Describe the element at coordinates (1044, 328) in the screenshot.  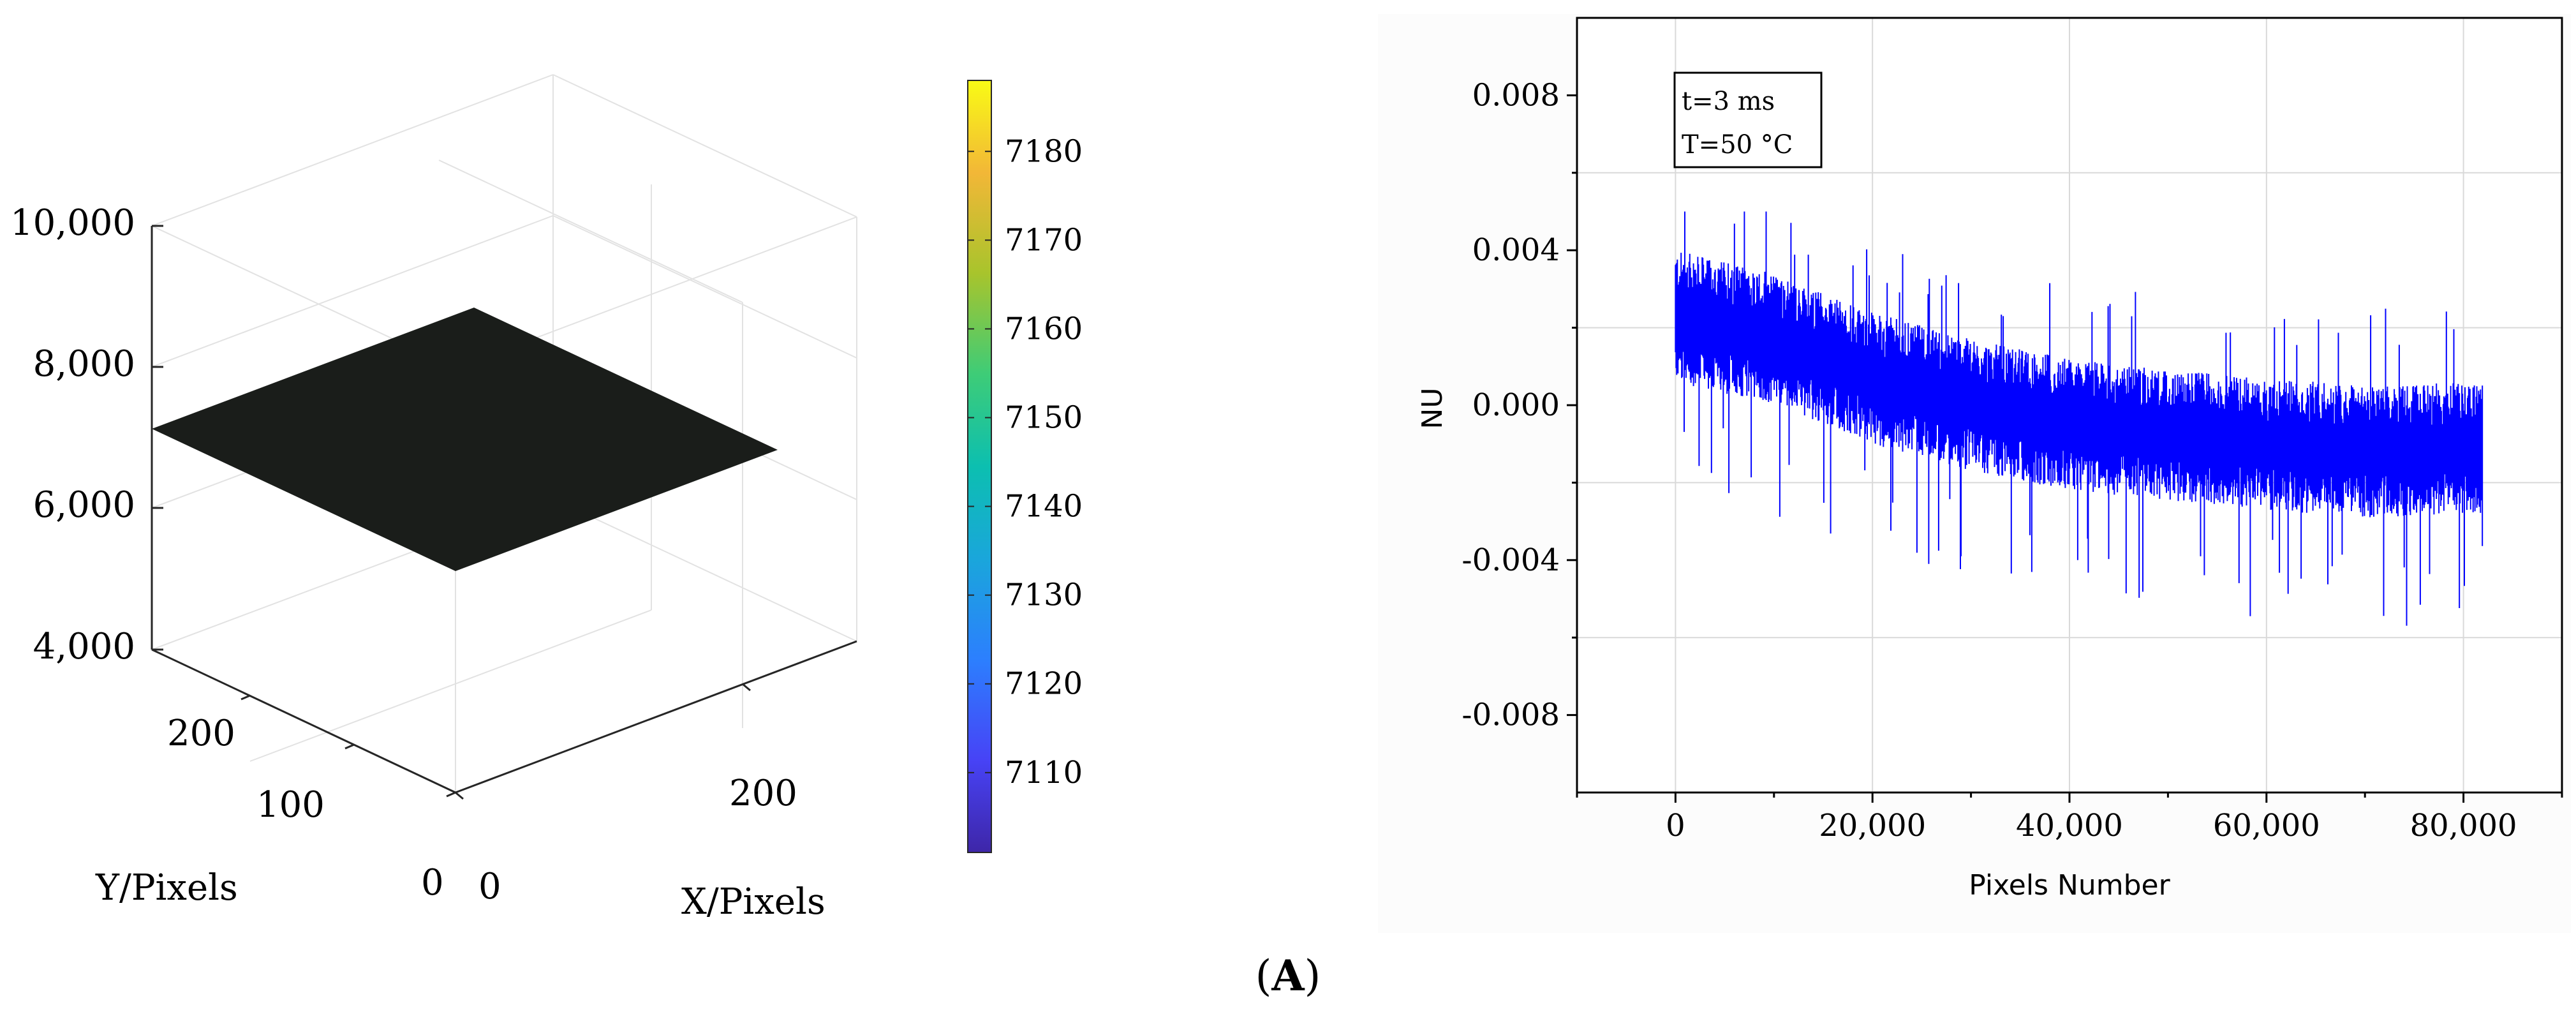
I see `colorbar-tick-label: 7160` at that location.